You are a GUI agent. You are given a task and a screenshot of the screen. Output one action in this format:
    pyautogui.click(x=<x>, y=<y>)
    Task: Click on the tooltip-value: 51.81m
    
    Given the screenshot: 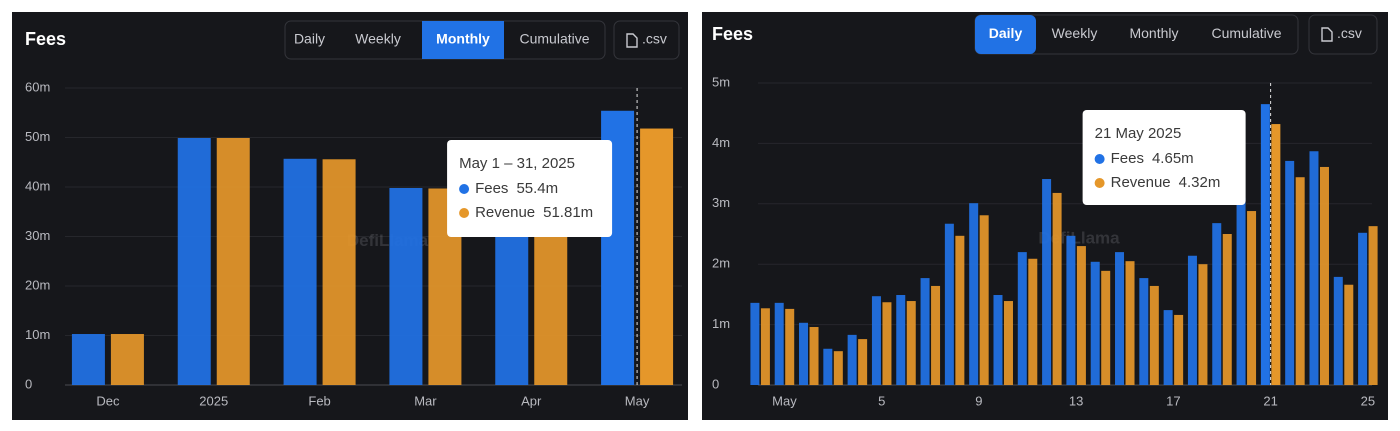 What is the action you would take?
    pyautogui.click(x=568, y=212)
    